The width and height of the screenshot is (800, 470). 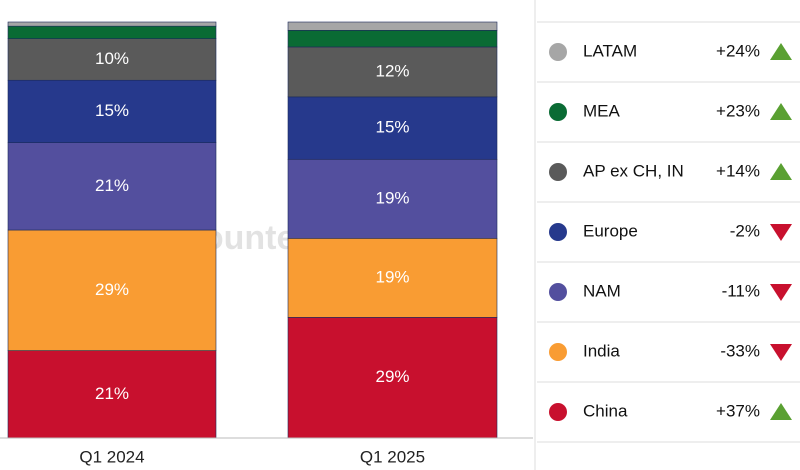 What do you see at coordinates (392, 456) in the screenshot?
I see `x-tick-label: Q1 2025` at bounding box center [392, 456].